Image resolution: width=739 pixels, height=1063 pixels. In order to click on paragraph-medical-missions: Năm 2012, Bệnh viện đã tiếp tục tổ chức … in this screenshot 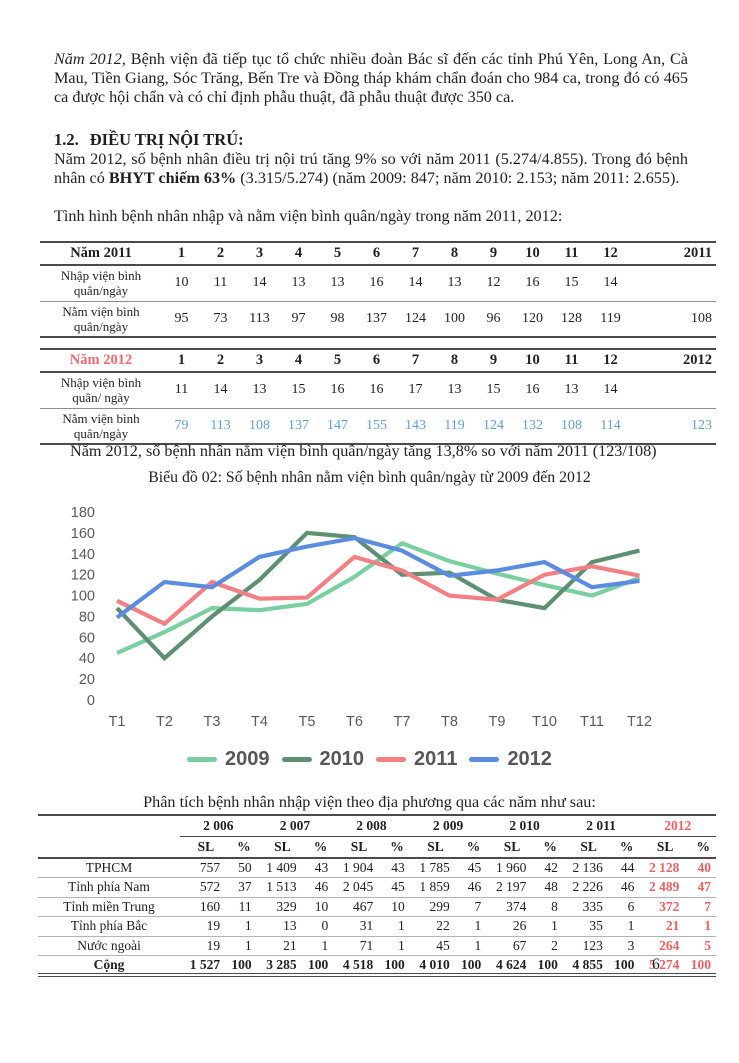, I will do `click(371, 78)`.